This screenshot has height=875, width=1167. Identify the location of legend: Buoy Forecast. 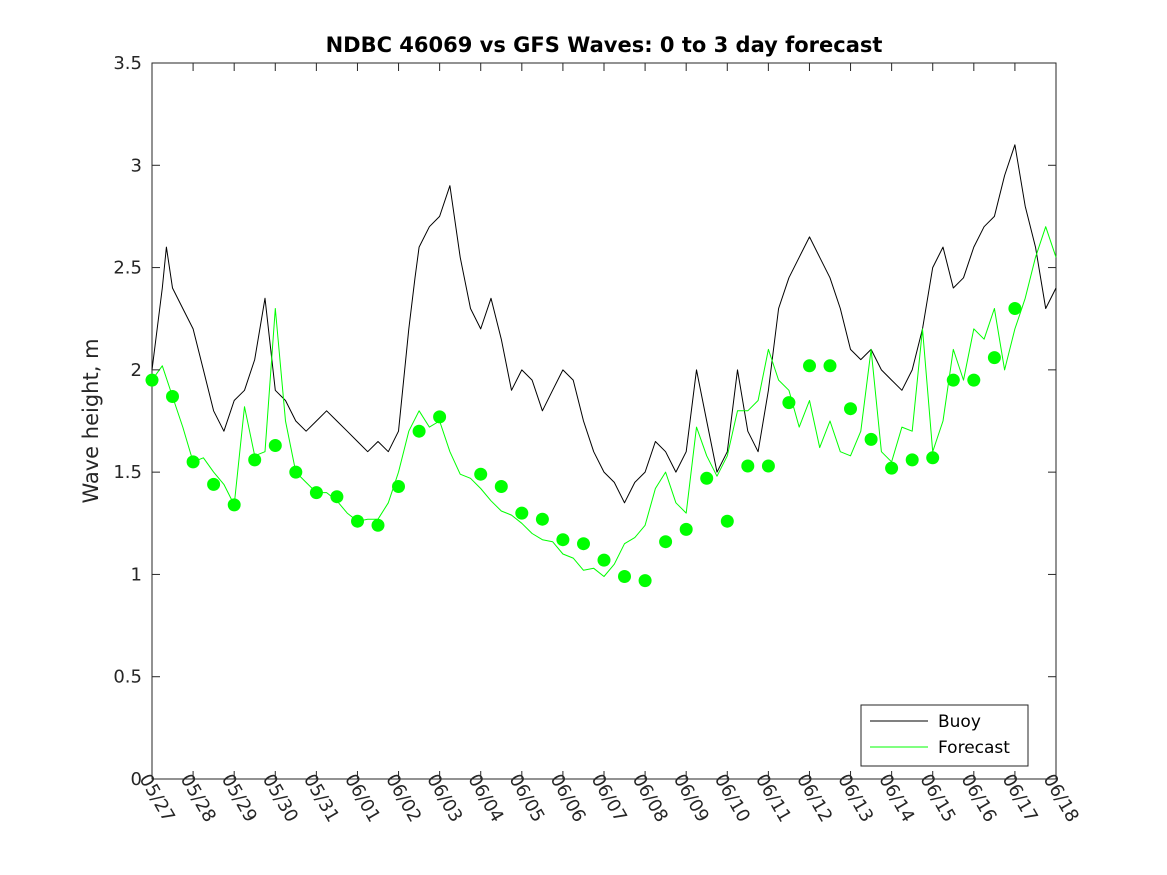
(944, 735).